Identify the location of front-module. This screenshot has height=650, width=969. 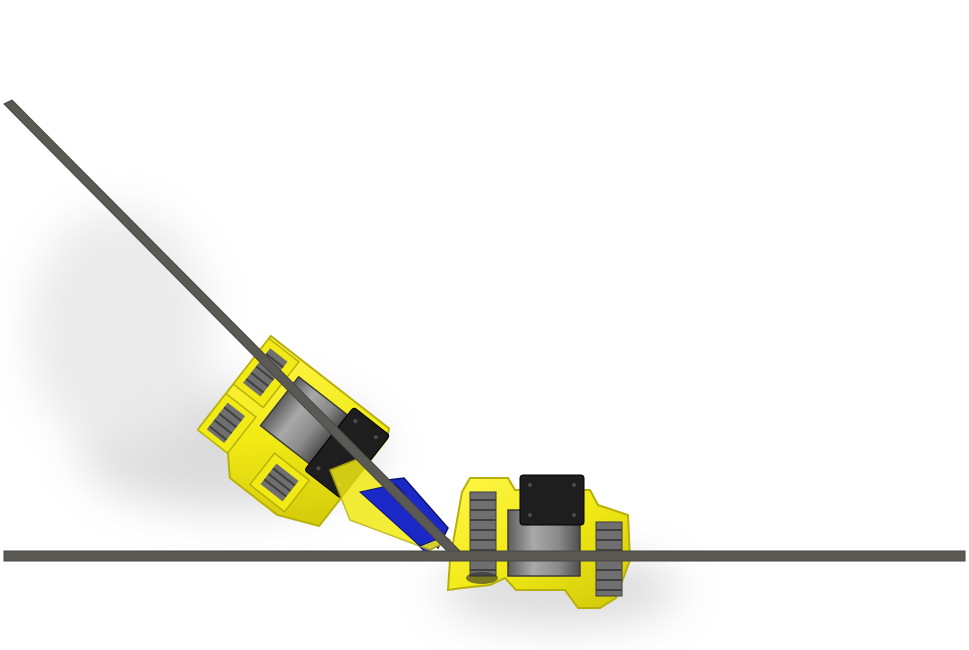
(539, 541).